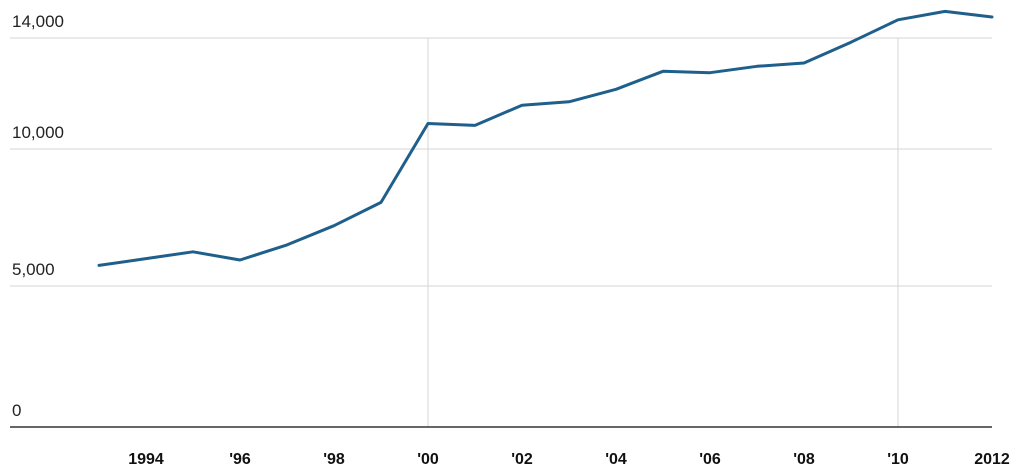 This screenshot has height=466, width=1016. Describe the element at coordinates (240, 458) in the screenshot. I see `x-tick-label: '96` at that location.